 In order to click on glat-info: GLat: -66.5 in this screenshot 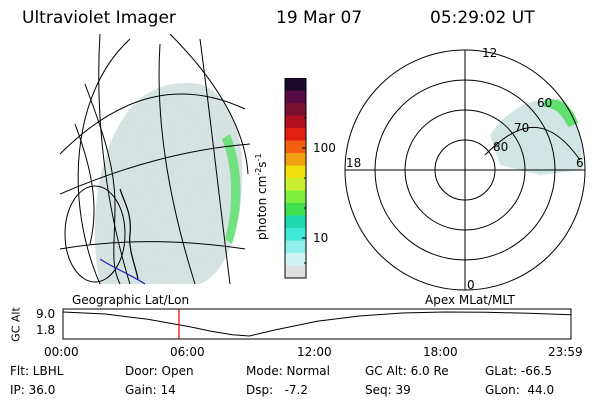, I will do `click(518, 371)`.